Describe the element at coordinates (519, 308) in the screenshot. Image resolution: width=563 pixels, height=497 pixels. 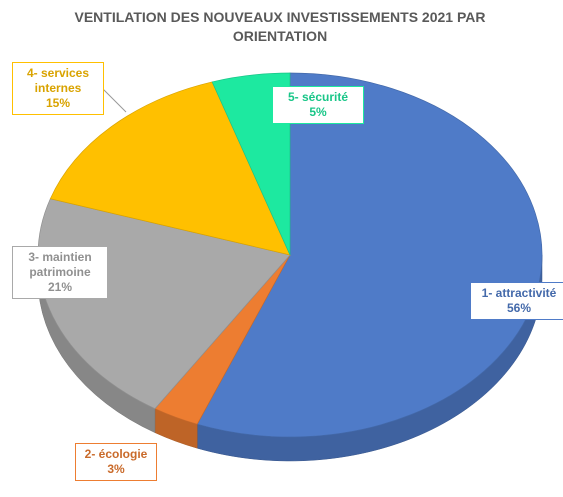
I see `label-value: 56%` at that location.